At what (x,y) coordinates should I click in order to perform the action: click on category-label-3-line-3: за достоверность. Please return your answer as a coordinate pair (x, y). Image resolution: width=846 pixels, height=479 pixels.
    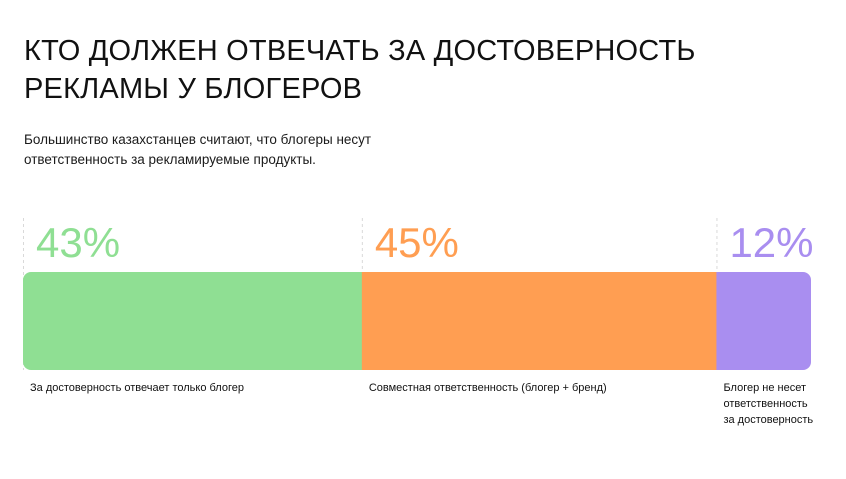
    Looking at the image, I should click on (768, 420).